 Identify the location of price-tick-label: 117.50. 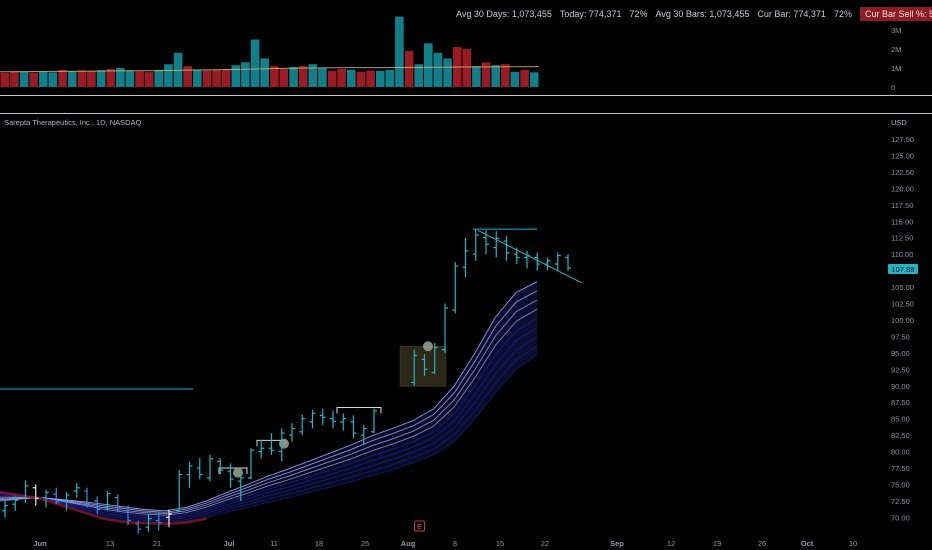
(902, 205).